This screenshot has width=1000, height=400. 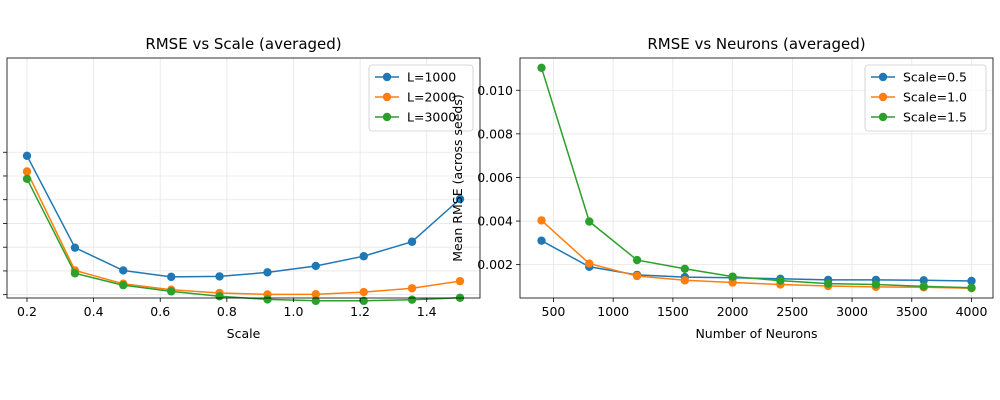 What do you see at coordinates (972, 311) in the screenshot?
I see `x-tick-label: 4000` at bounding box center [972, 311].